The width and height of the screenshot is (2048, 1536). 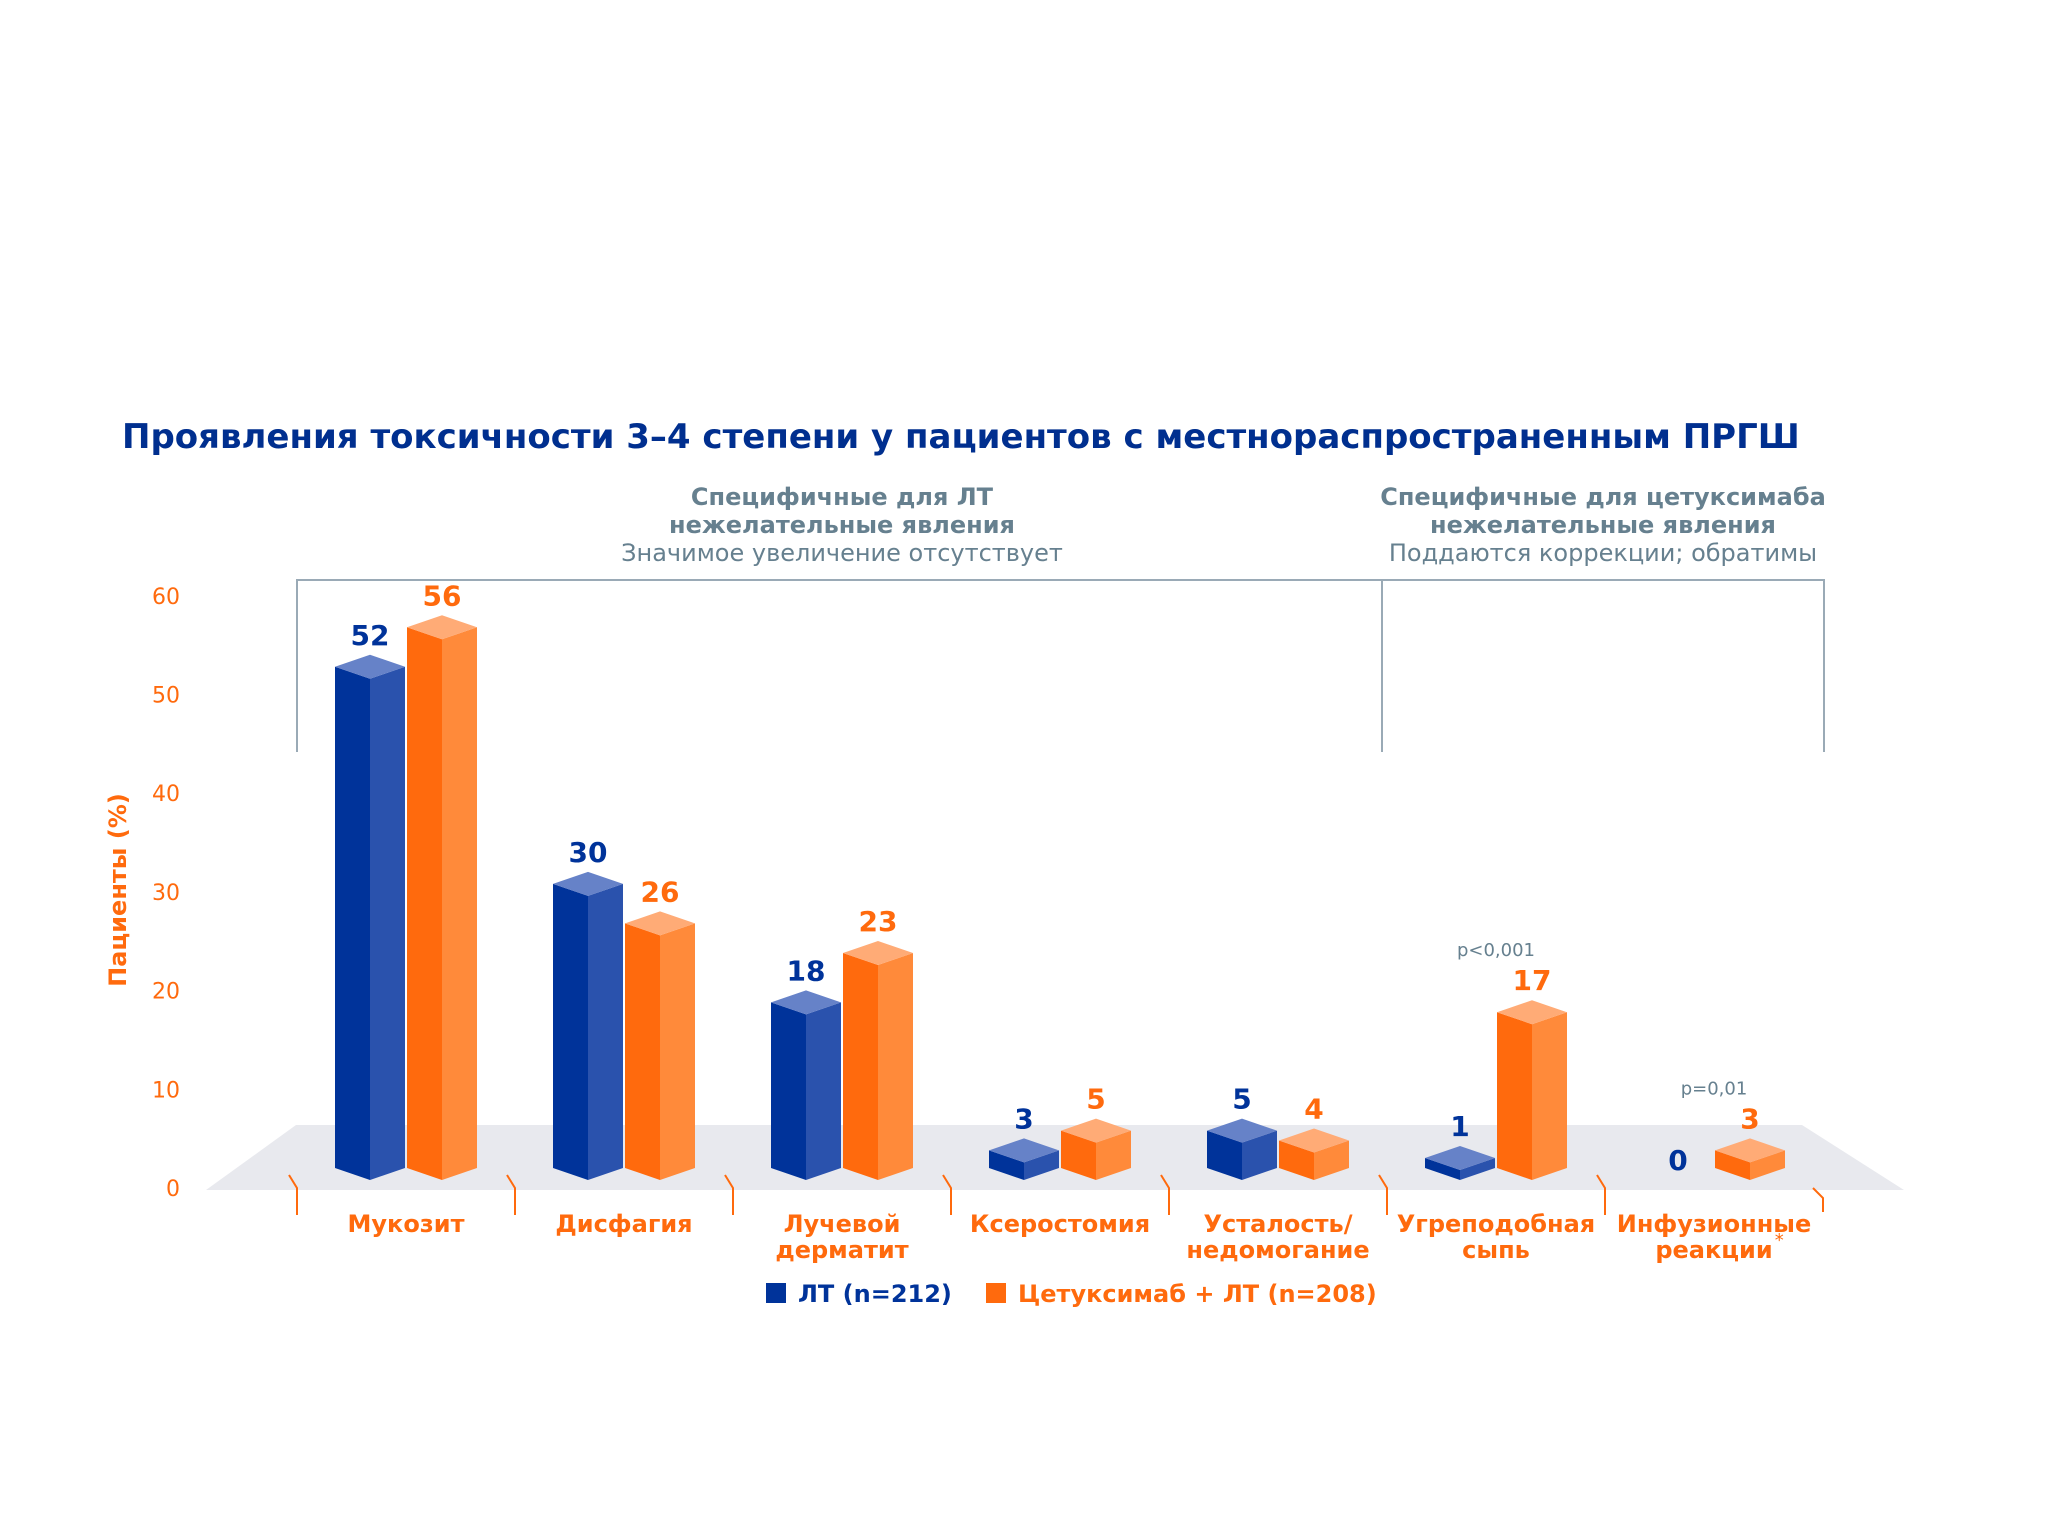 I want to click on value-label: 4, so click(x=1313, y=1109).